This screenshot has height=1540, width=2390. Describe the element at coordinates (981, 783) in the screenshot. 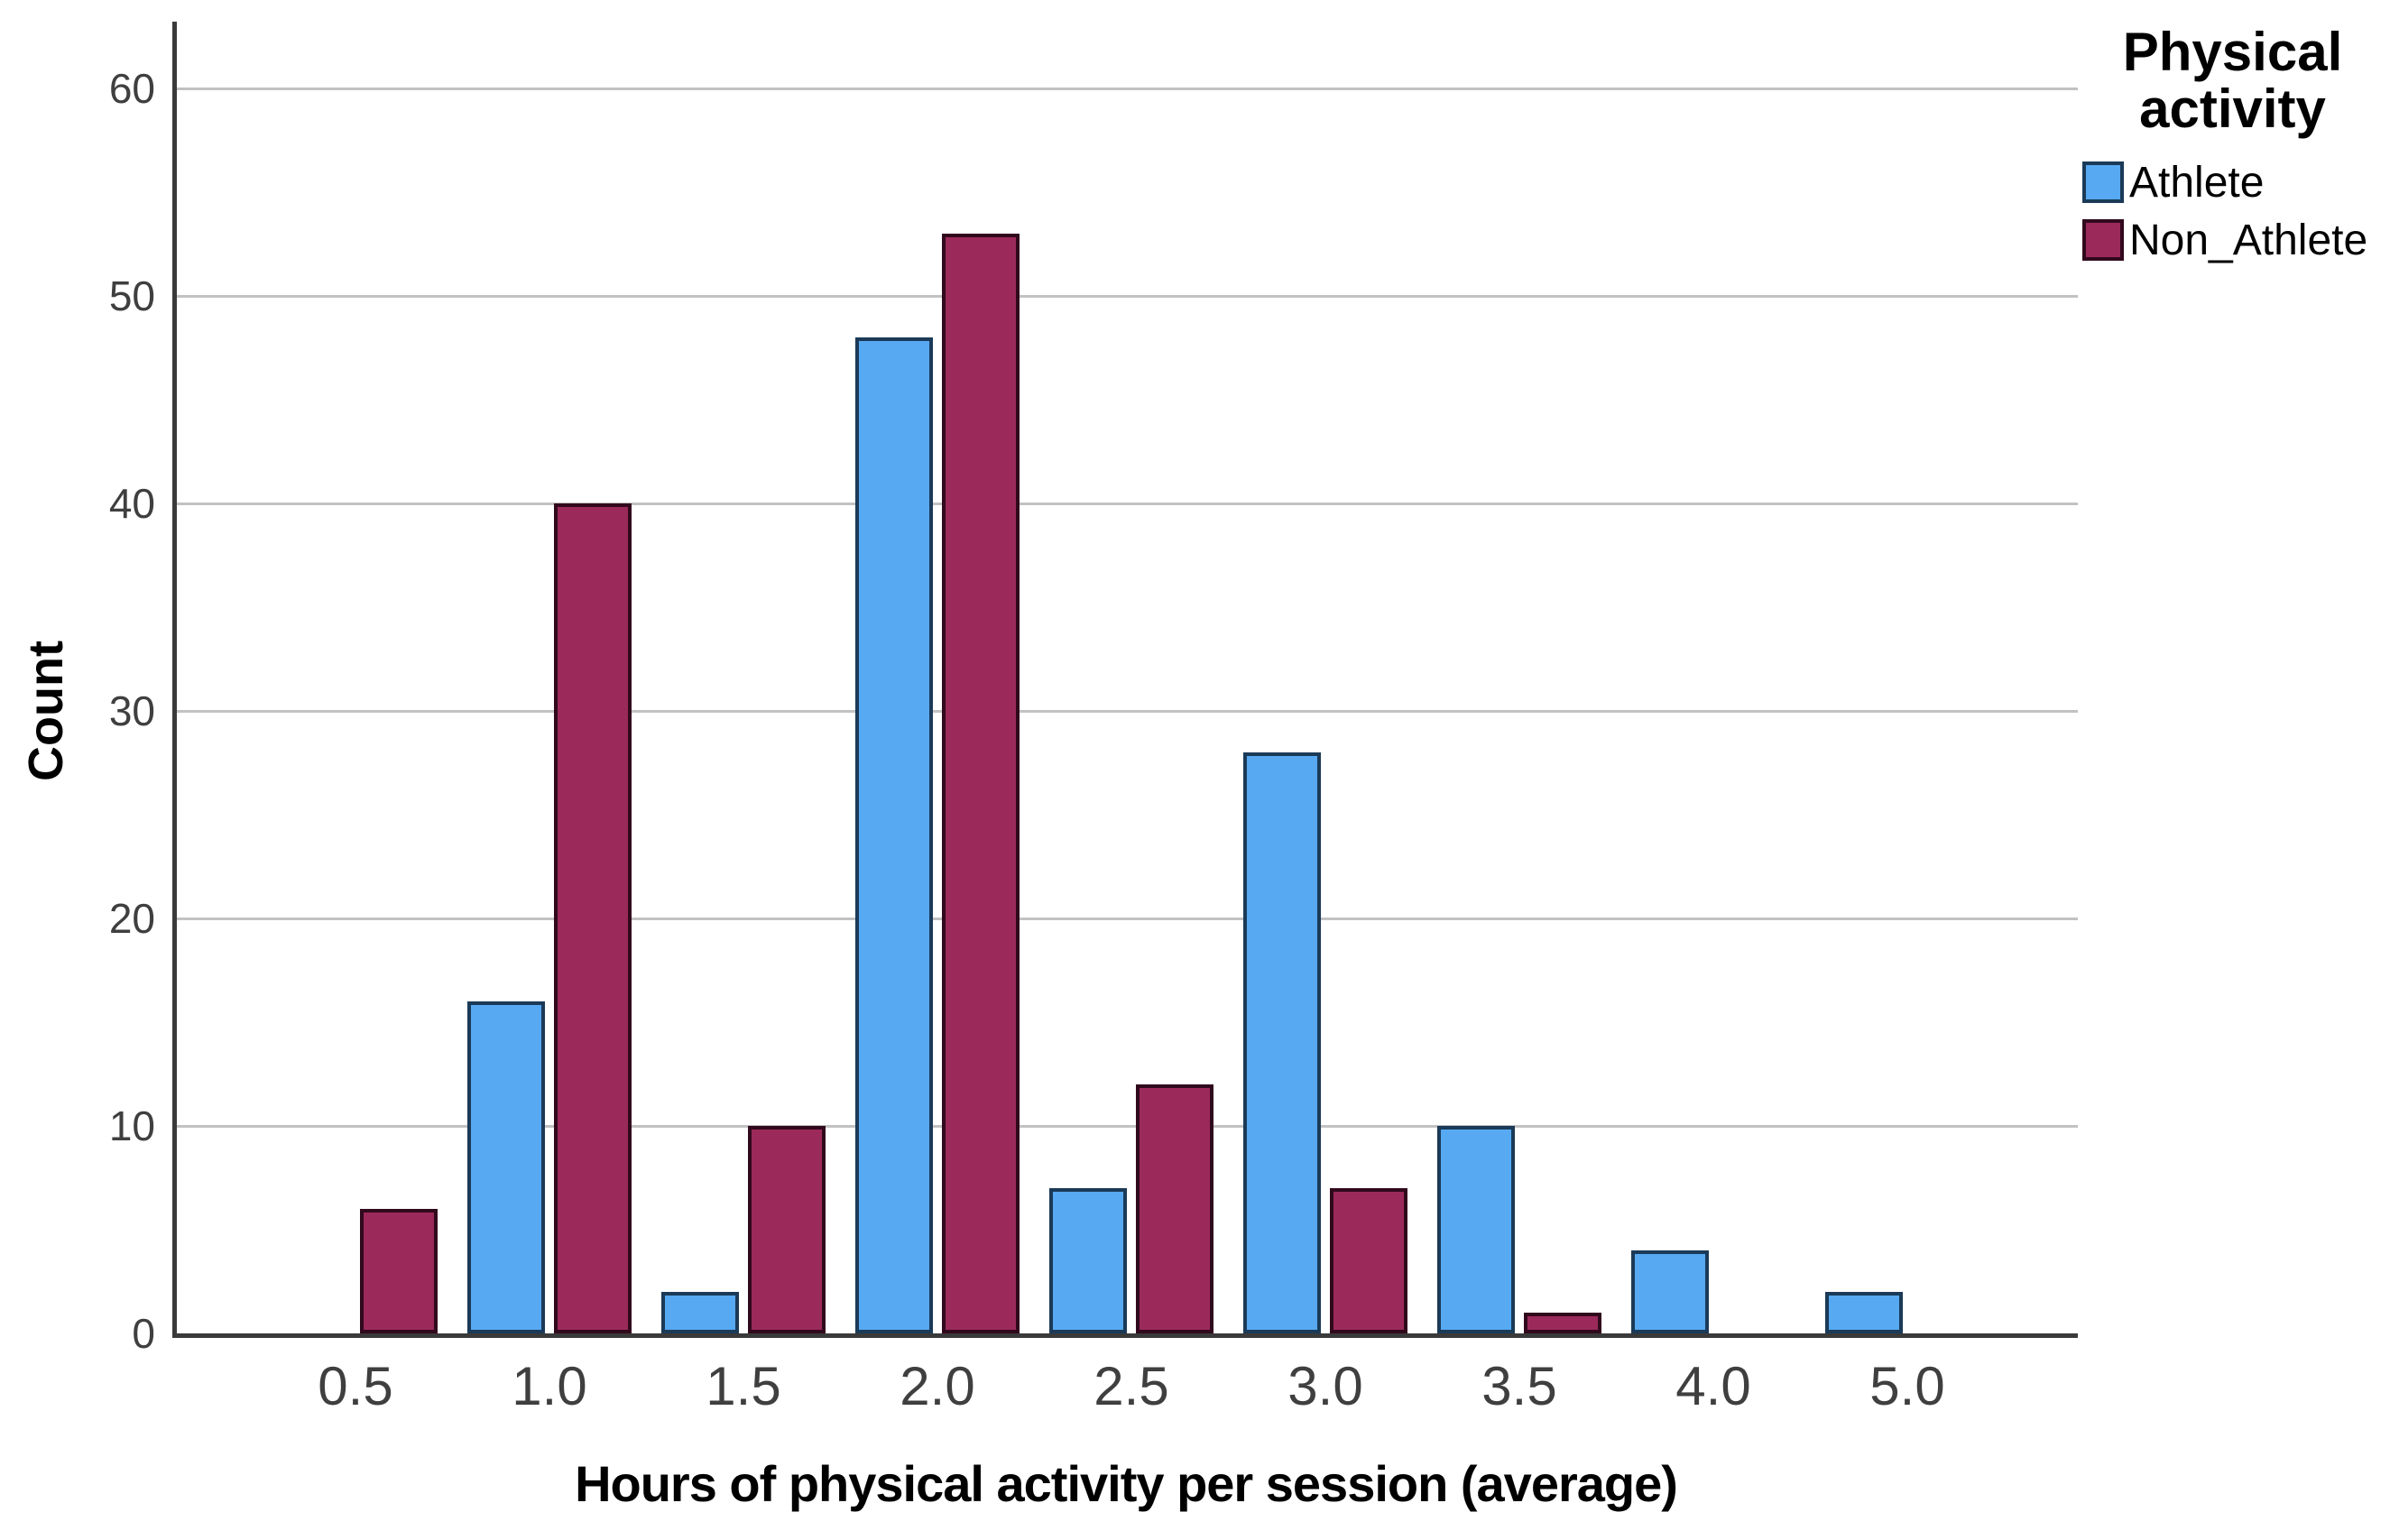

I see `bar-non-athlete-2.0` at that location.